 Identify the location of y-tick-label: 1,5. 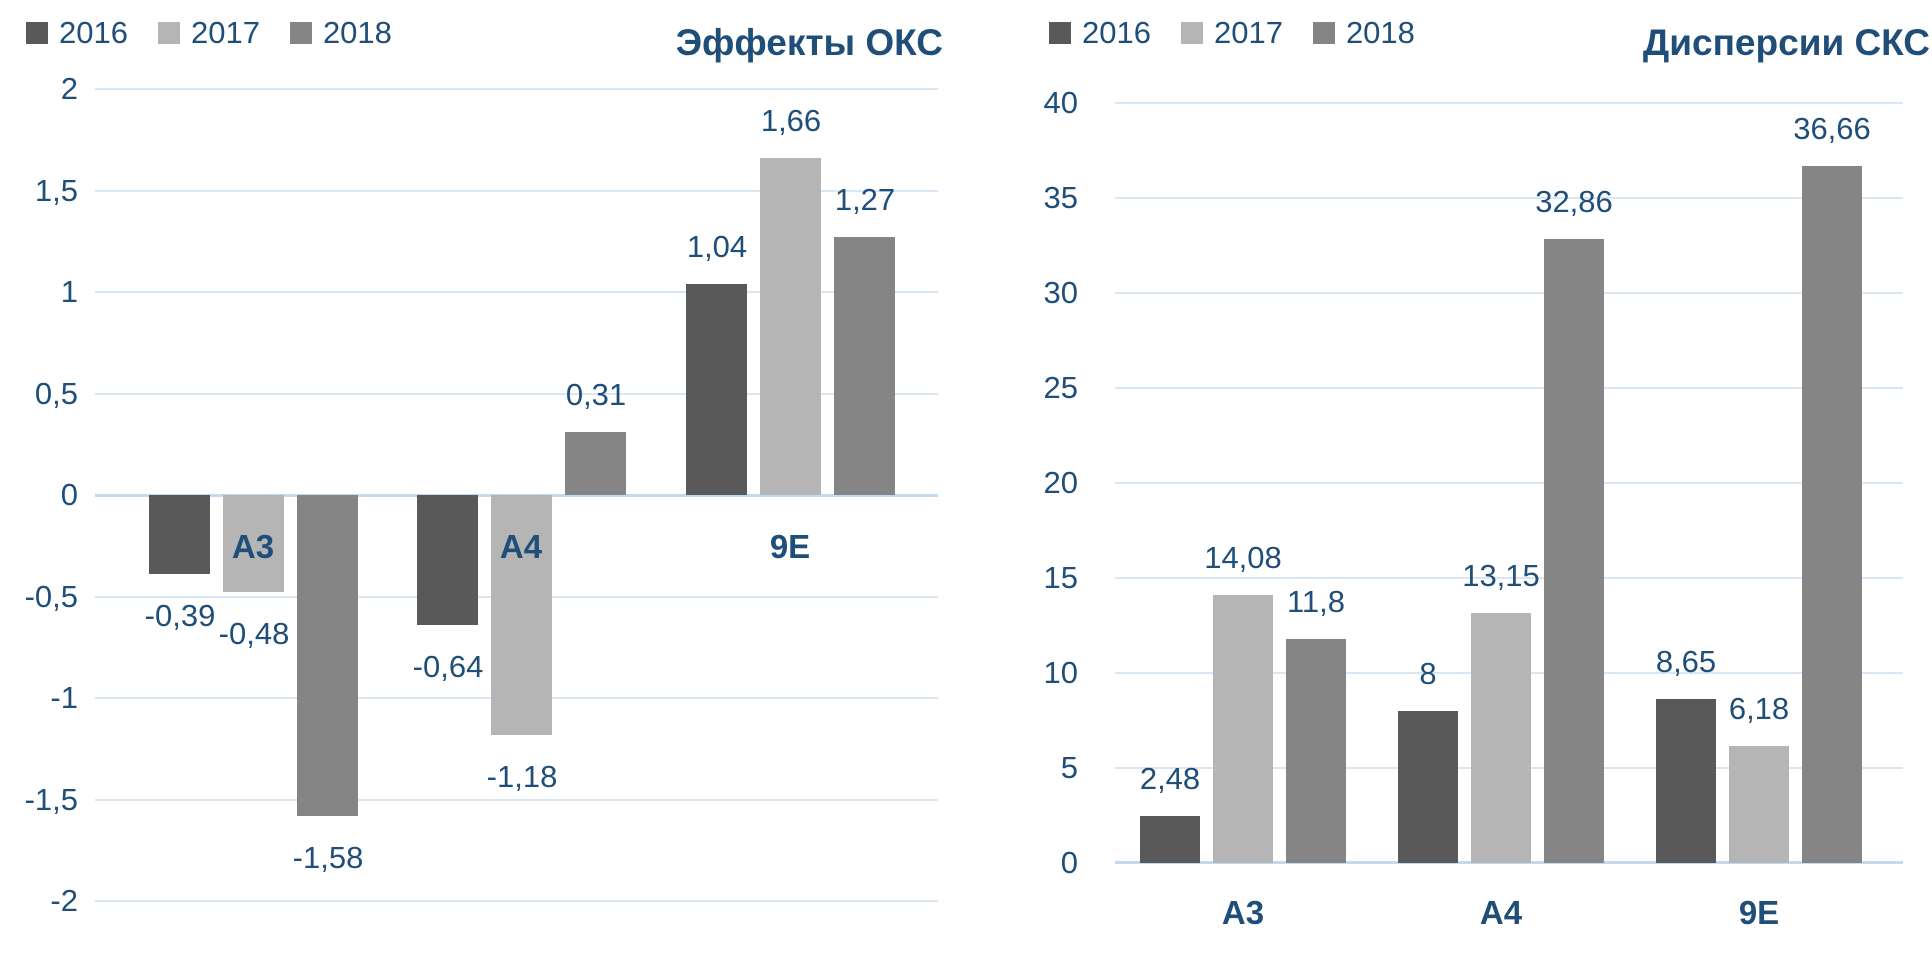
(56, 190).